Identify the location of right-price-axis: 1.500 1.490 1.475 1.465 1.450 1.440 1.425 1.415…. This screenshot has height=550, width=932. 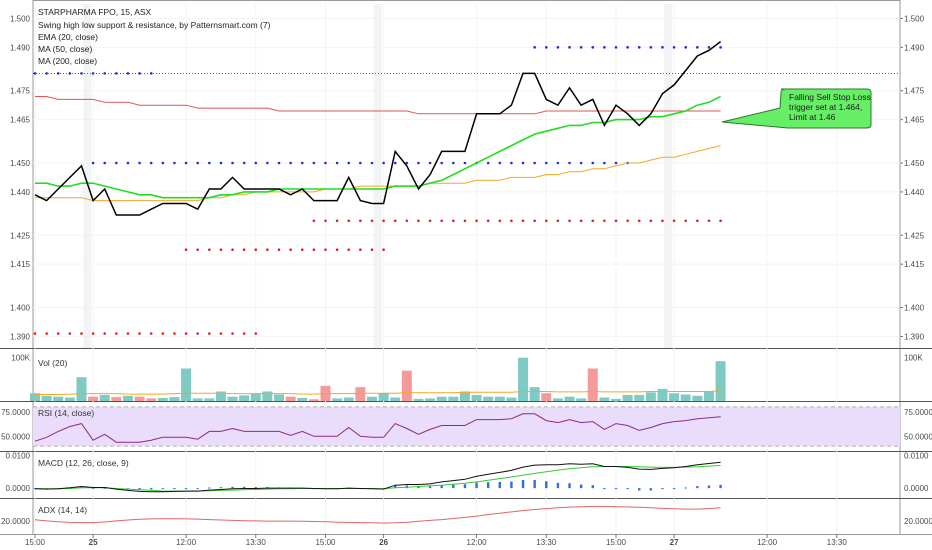
(916, 270).